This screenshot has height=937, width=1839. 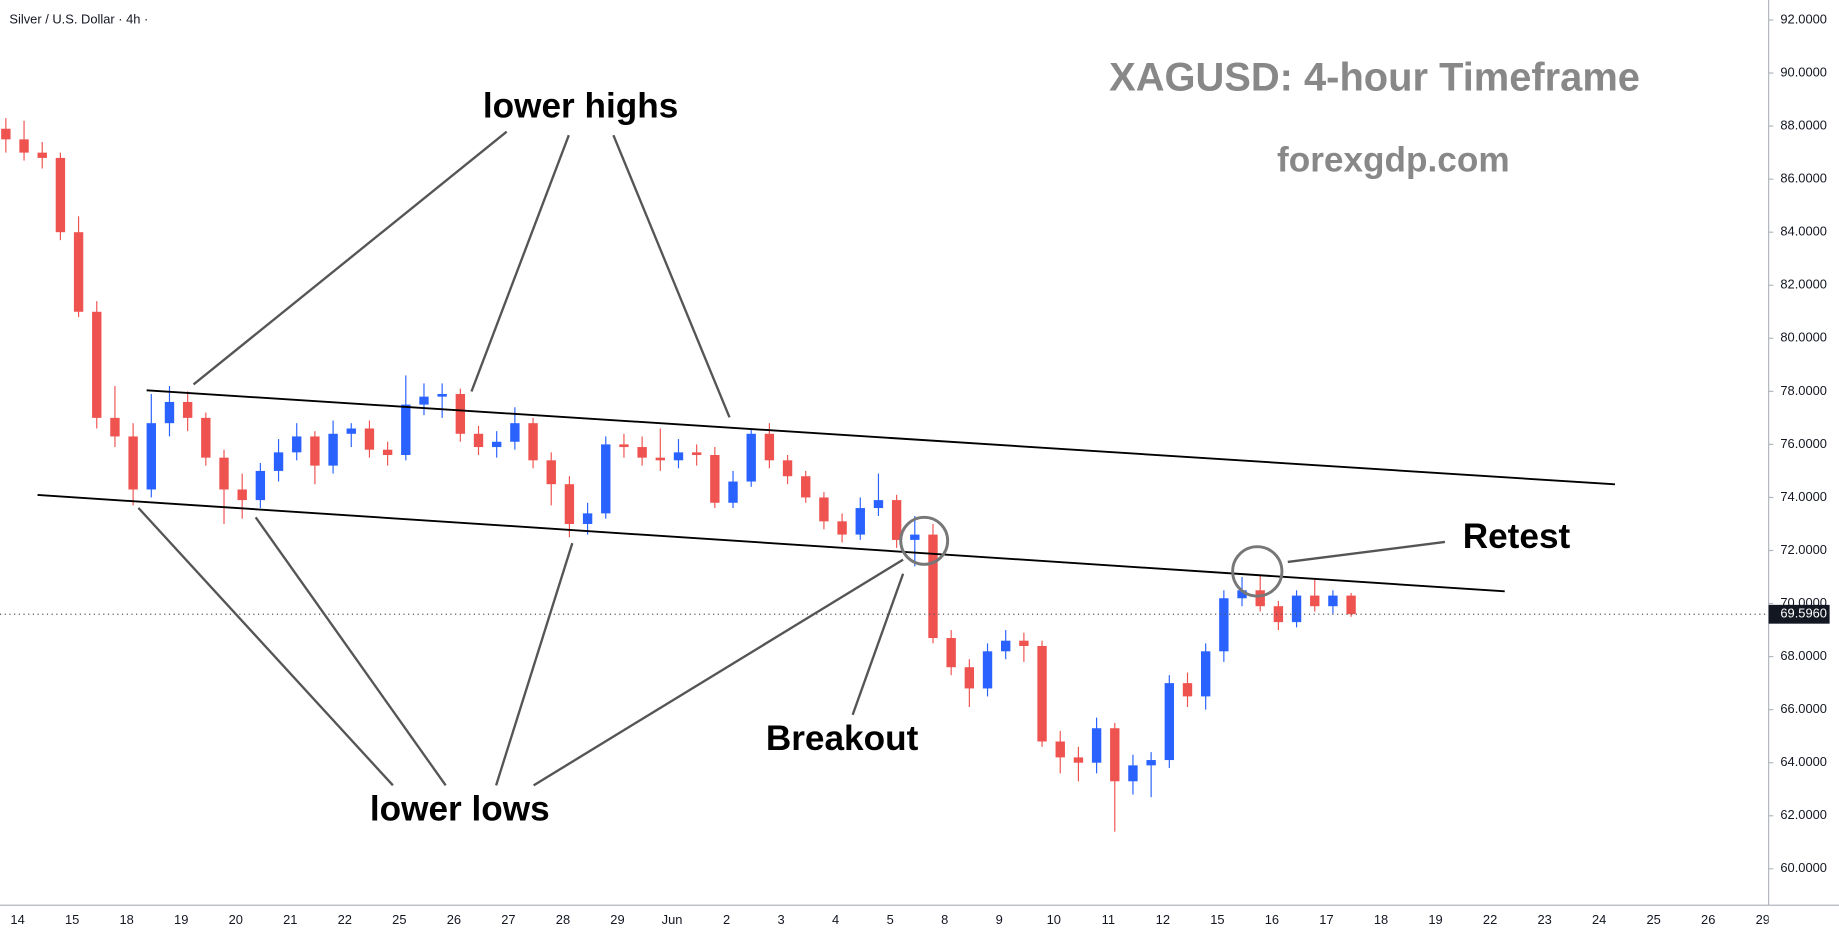 What do you see at coordinates (835, 919) in the screenshot?
I see `x-tick-label: 4` at bounding box center [835, 919].